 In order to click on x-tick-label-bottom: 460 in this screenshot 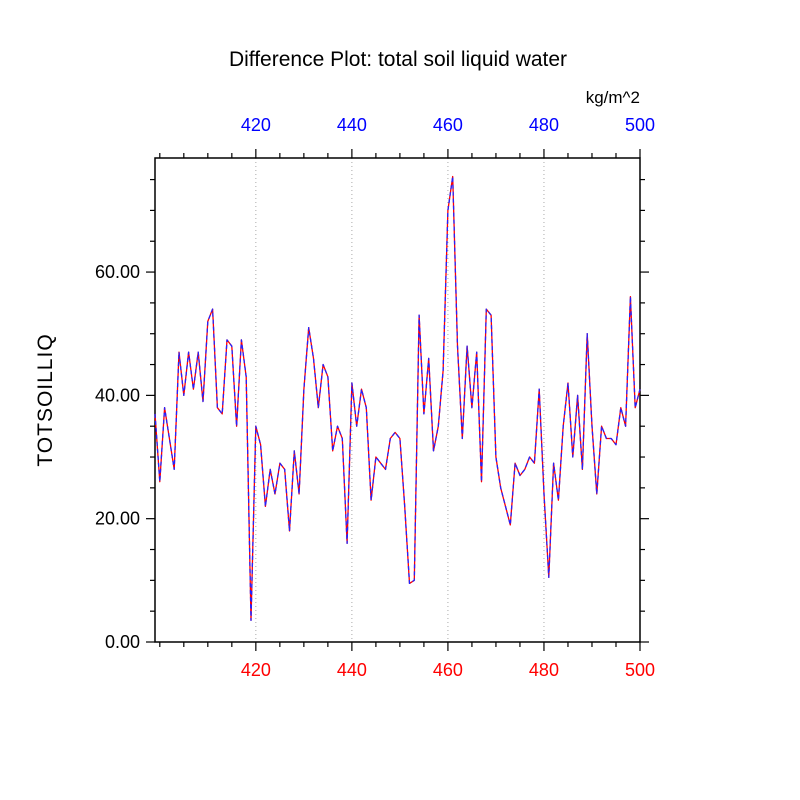, I will do `click(448, 670)`.